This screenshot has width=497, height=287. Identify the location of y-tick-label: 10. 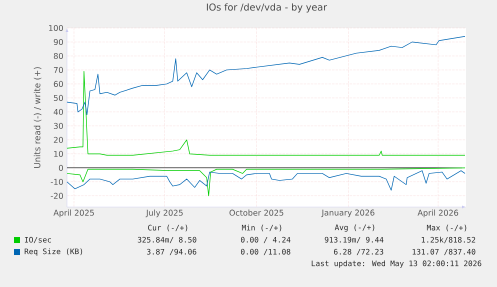
(58, 153).